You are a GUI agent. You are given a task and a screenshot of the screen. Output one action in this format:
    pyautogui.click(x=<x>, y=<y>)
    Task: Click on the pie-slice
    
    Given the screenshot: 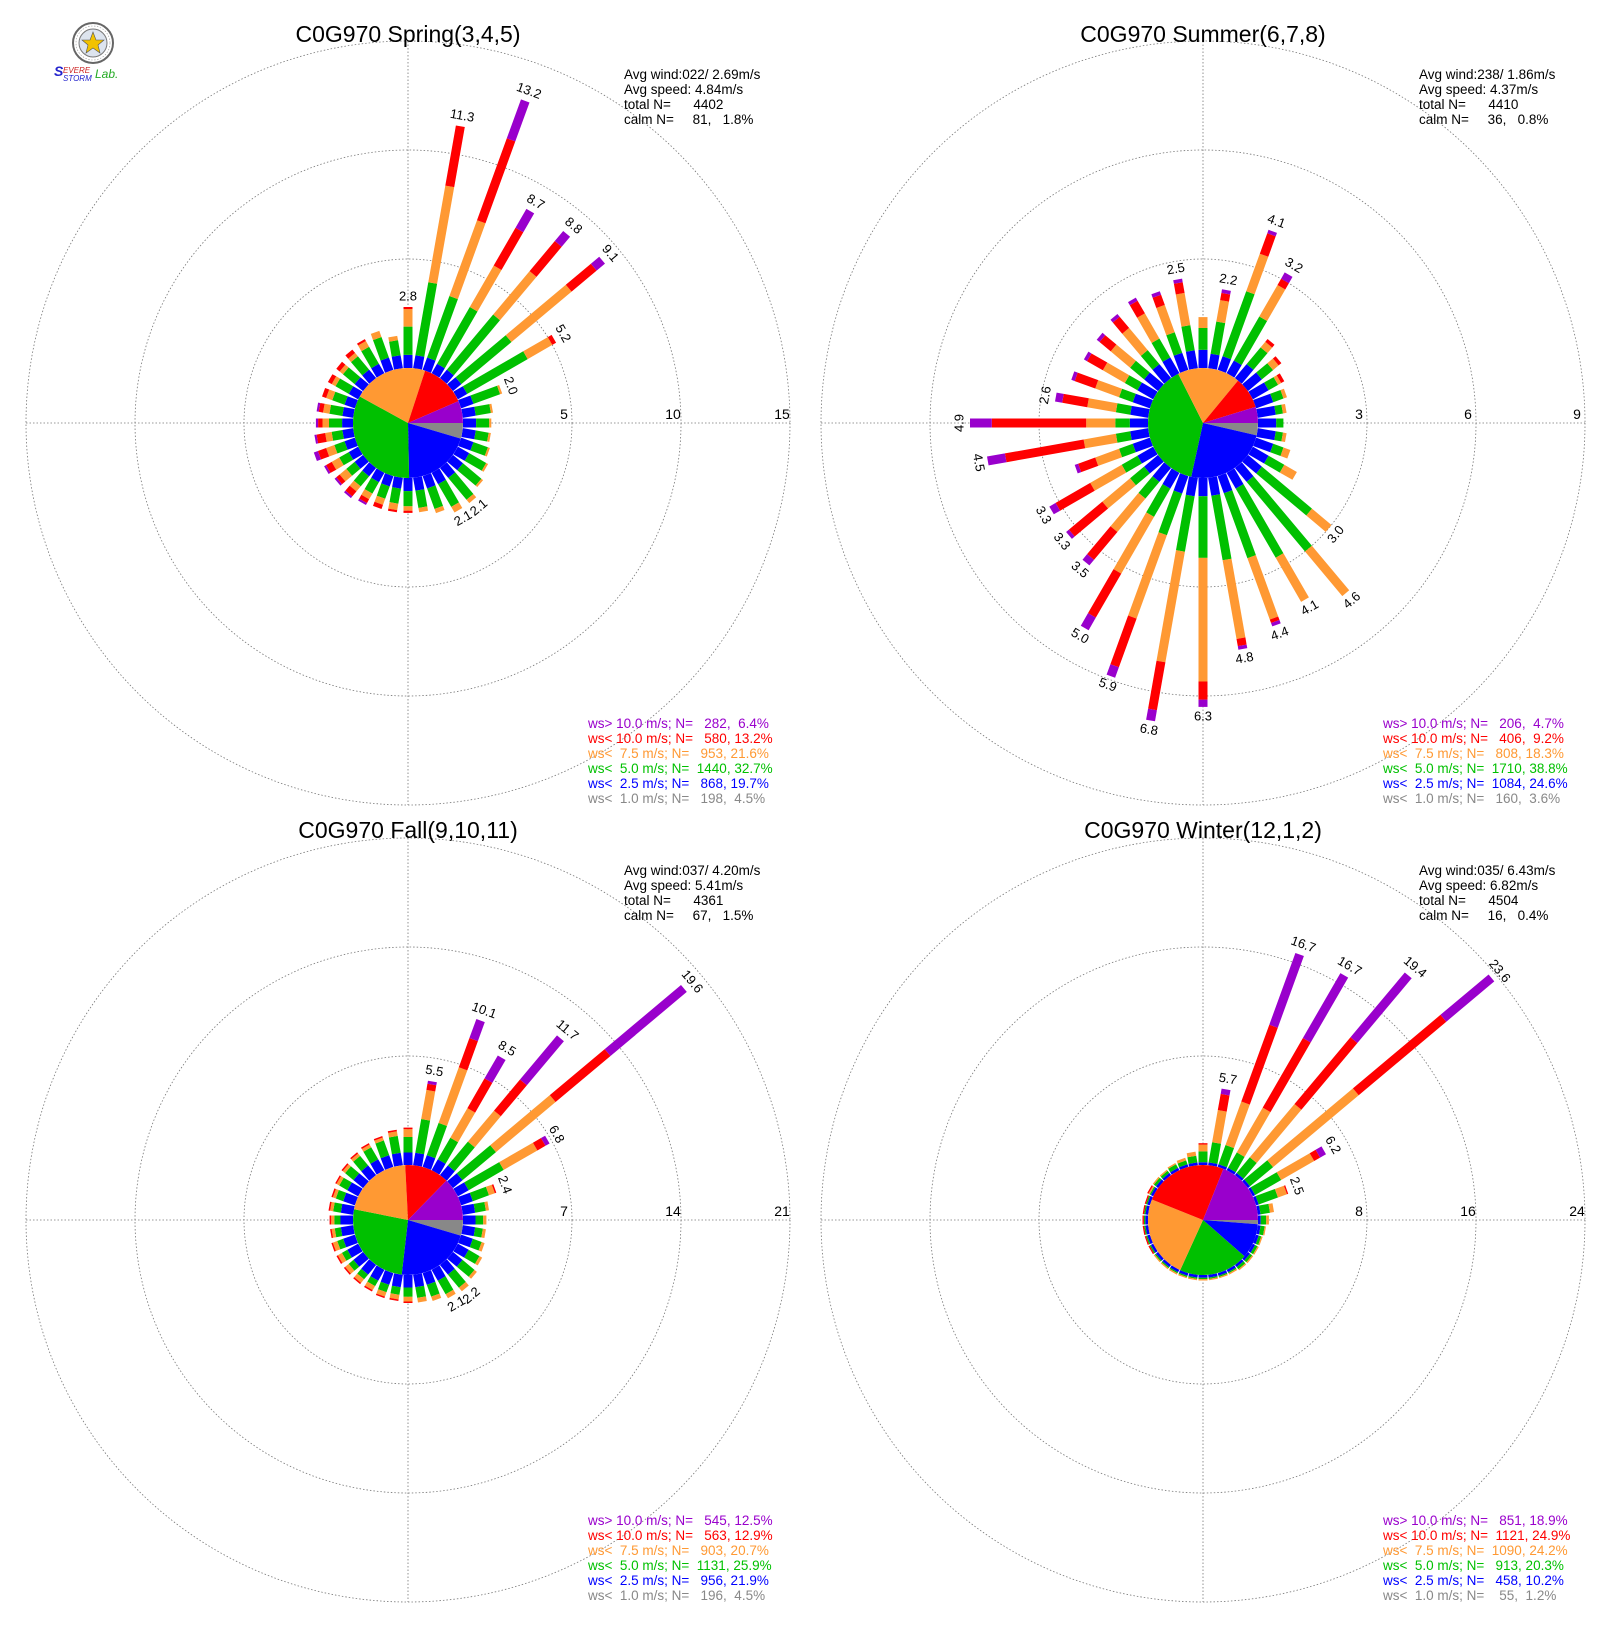 What is the action you would take?
    pyautogui.click(x=435, y=431)
    